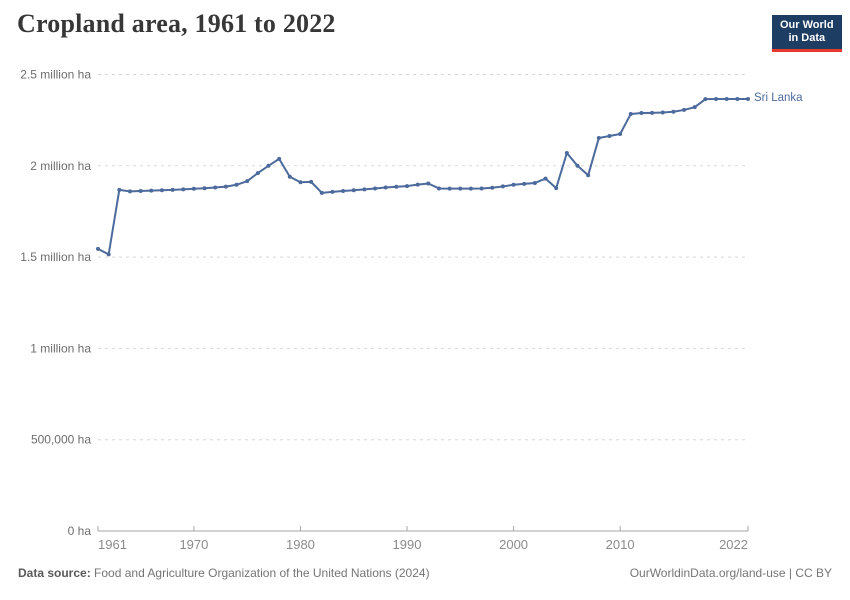  I want to click on x-axis-tick-label: 2000, so click(513, 544).